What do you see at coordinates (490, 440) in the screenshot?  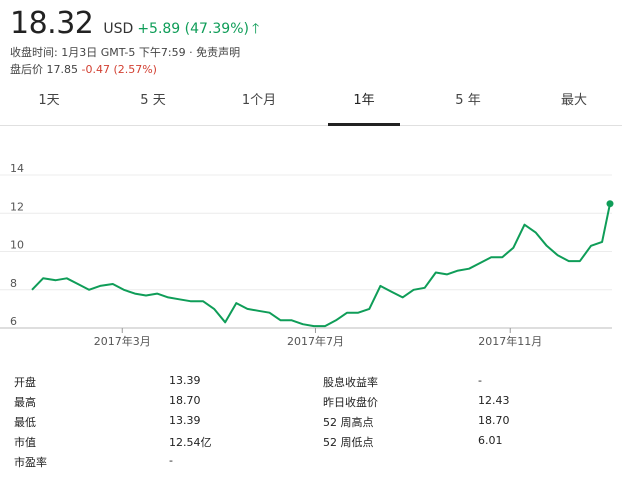 I see `stat-value: 6.01` at bounding box center [490, 440].